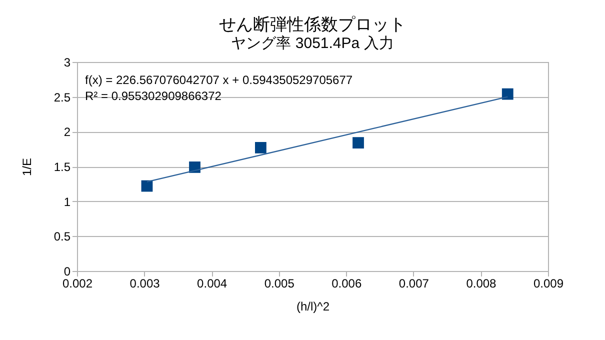 This screenshot has height=340, width=605. What do you see at coordinates (212, 283) in the screenshot?
I see `x-tick-label: 0.004` at bounding box center [212, 283].